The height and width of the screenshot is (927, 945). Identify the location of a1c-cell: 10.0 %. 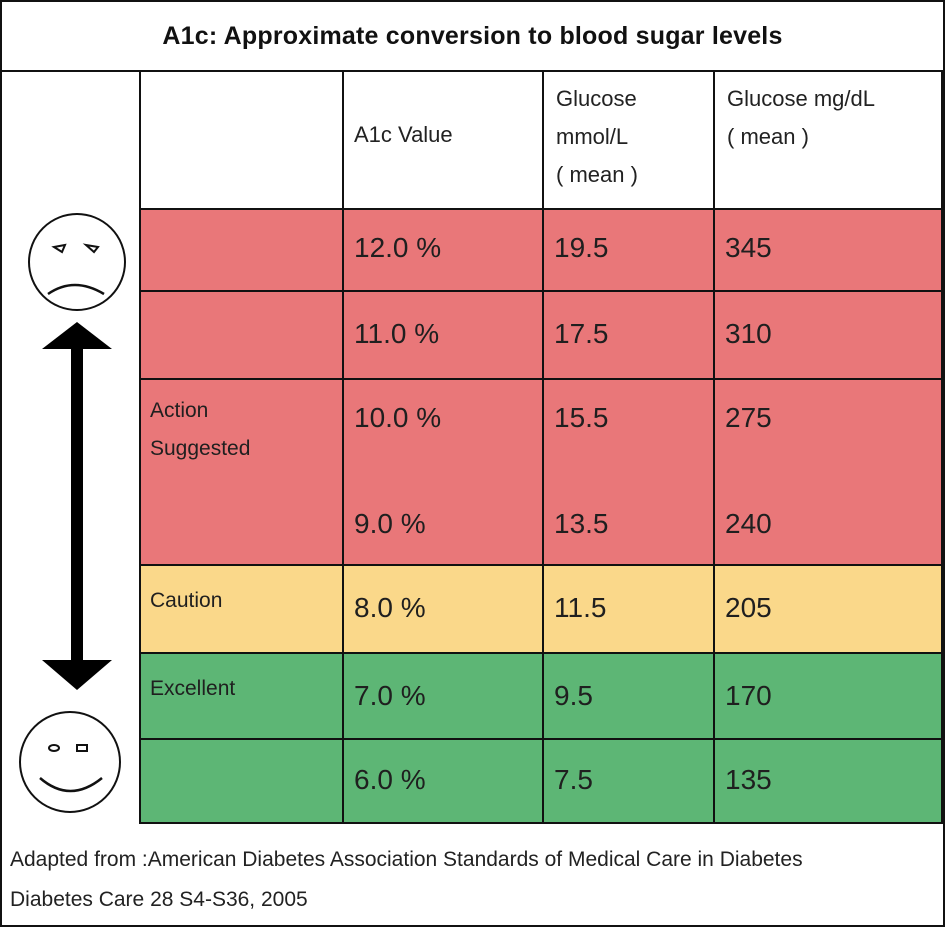
(398, 417).